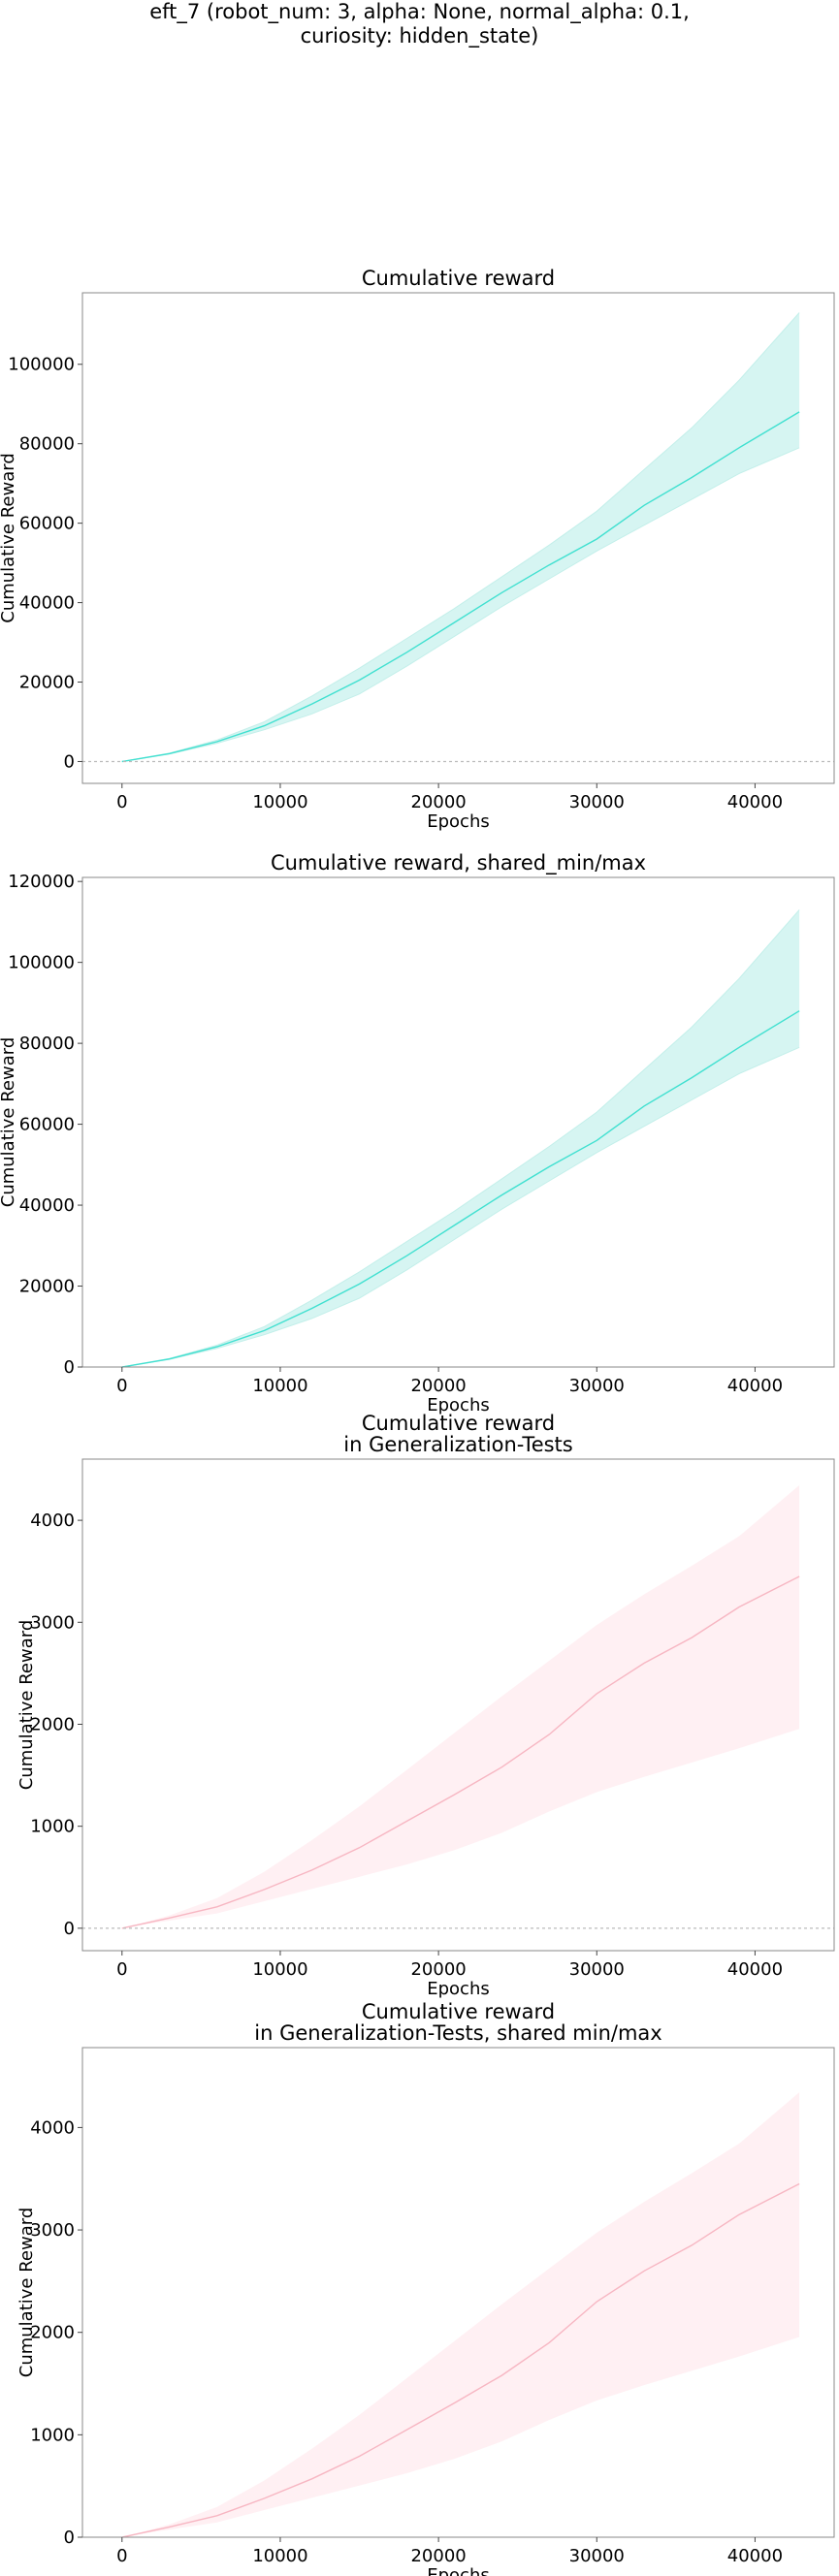 The height and width of the screenshot is (2576, 839). Describe the element at coordinates (457, 1444) in the screenshot. I see `chart-title: in Generalization-Tests` at that location.